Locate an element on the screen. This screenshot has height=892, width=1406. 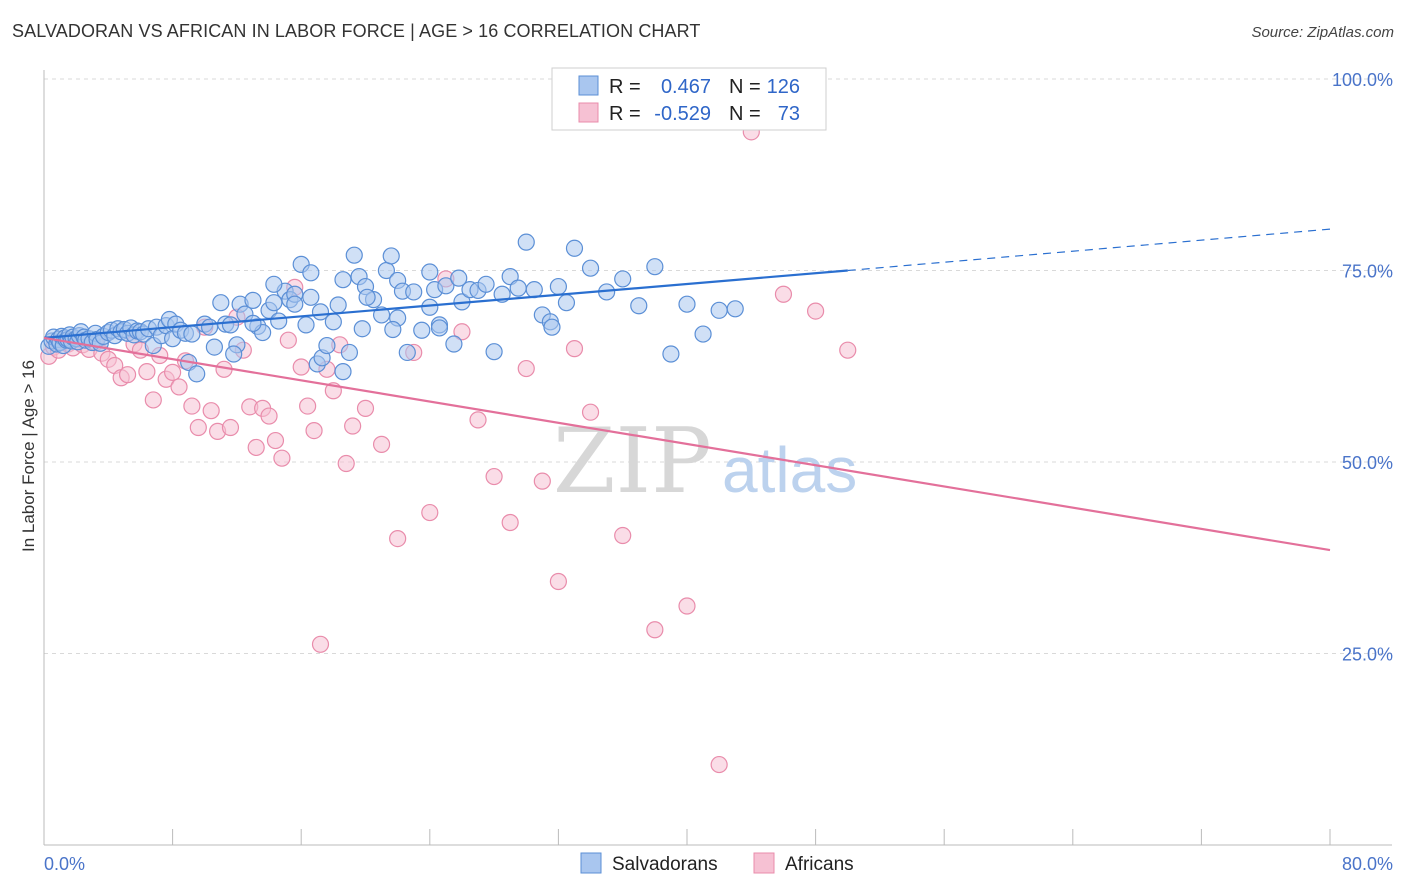
bottom-legend-swatch-africans is located at coordinates (764, 863).